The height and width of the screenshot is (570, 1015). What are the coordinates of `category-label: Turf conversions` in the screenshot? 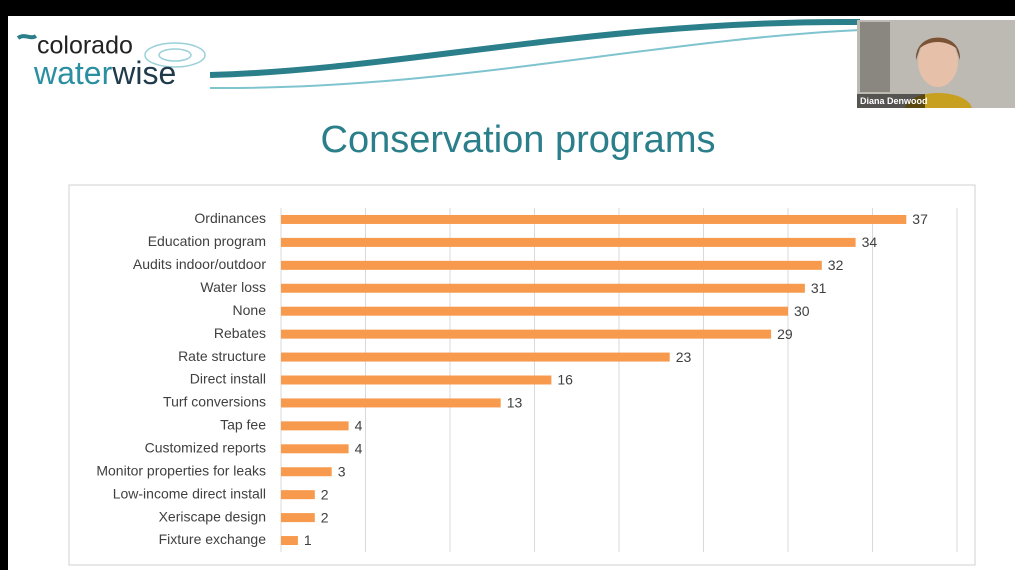 It's located at (214, 402).